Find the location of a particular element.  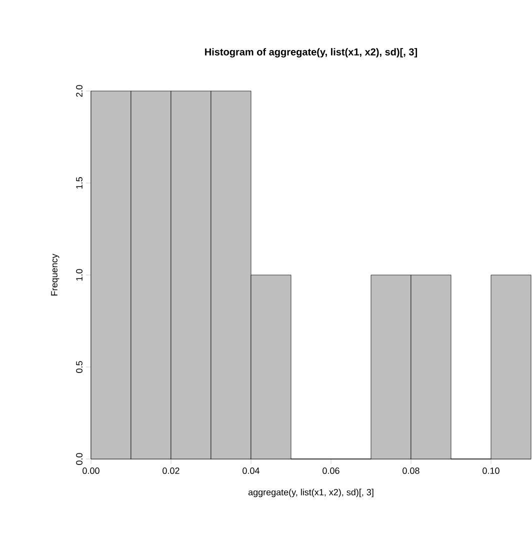

y-tick-label: 2.0 is located at coordinates (79, 91).